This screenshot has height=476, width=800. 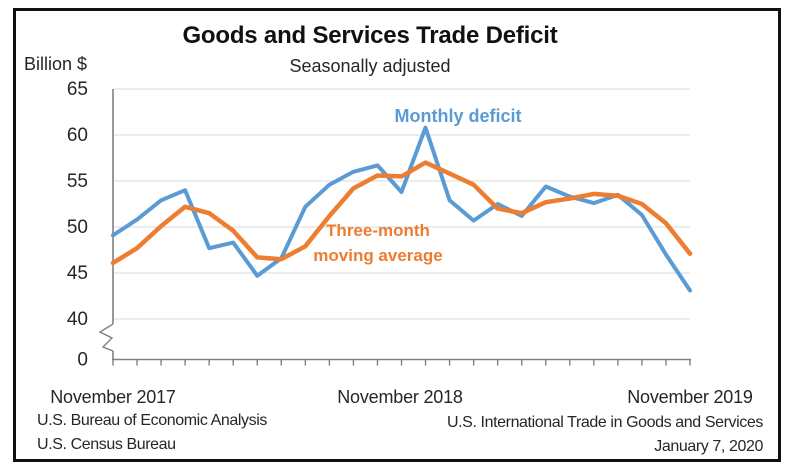 What do you see at coordinates (77, 319) in the screenshot?
I see `y-tick-label-40: 40` at bounding box center [77, 319].